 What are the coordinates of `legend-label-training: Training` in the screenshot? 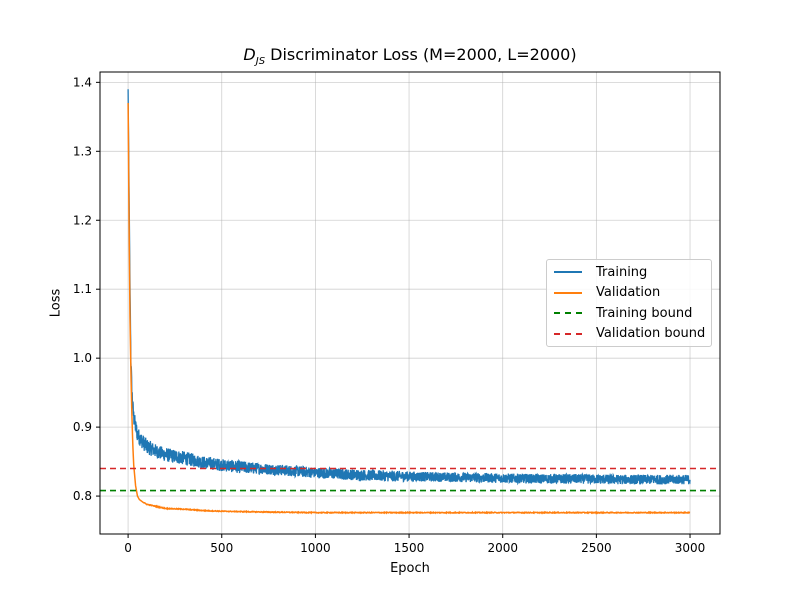 It's located at (622, 272).